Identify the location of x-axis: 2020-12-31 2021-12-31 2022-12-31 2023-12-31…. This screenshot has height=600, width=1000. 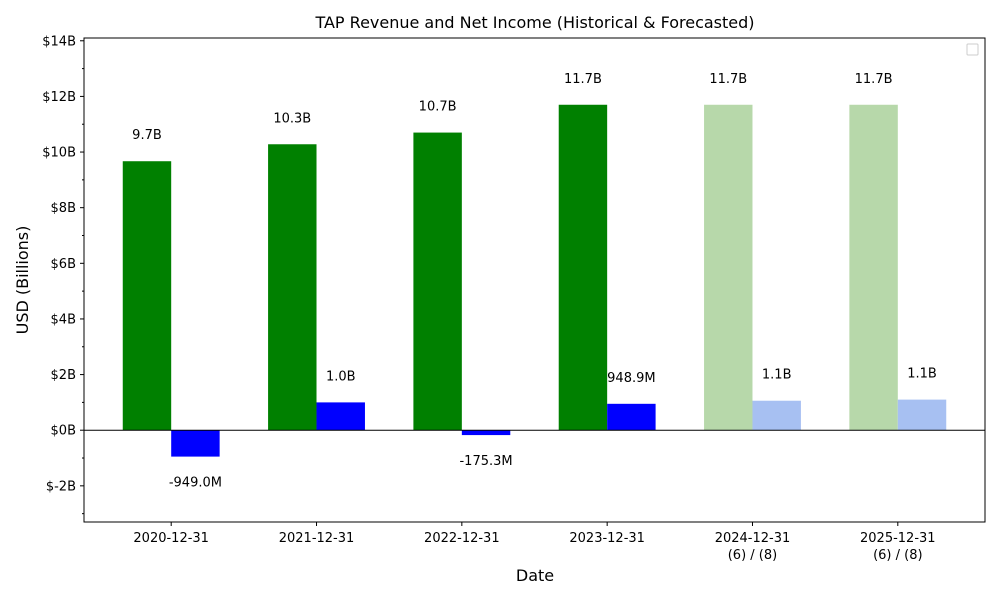
(534, 542).